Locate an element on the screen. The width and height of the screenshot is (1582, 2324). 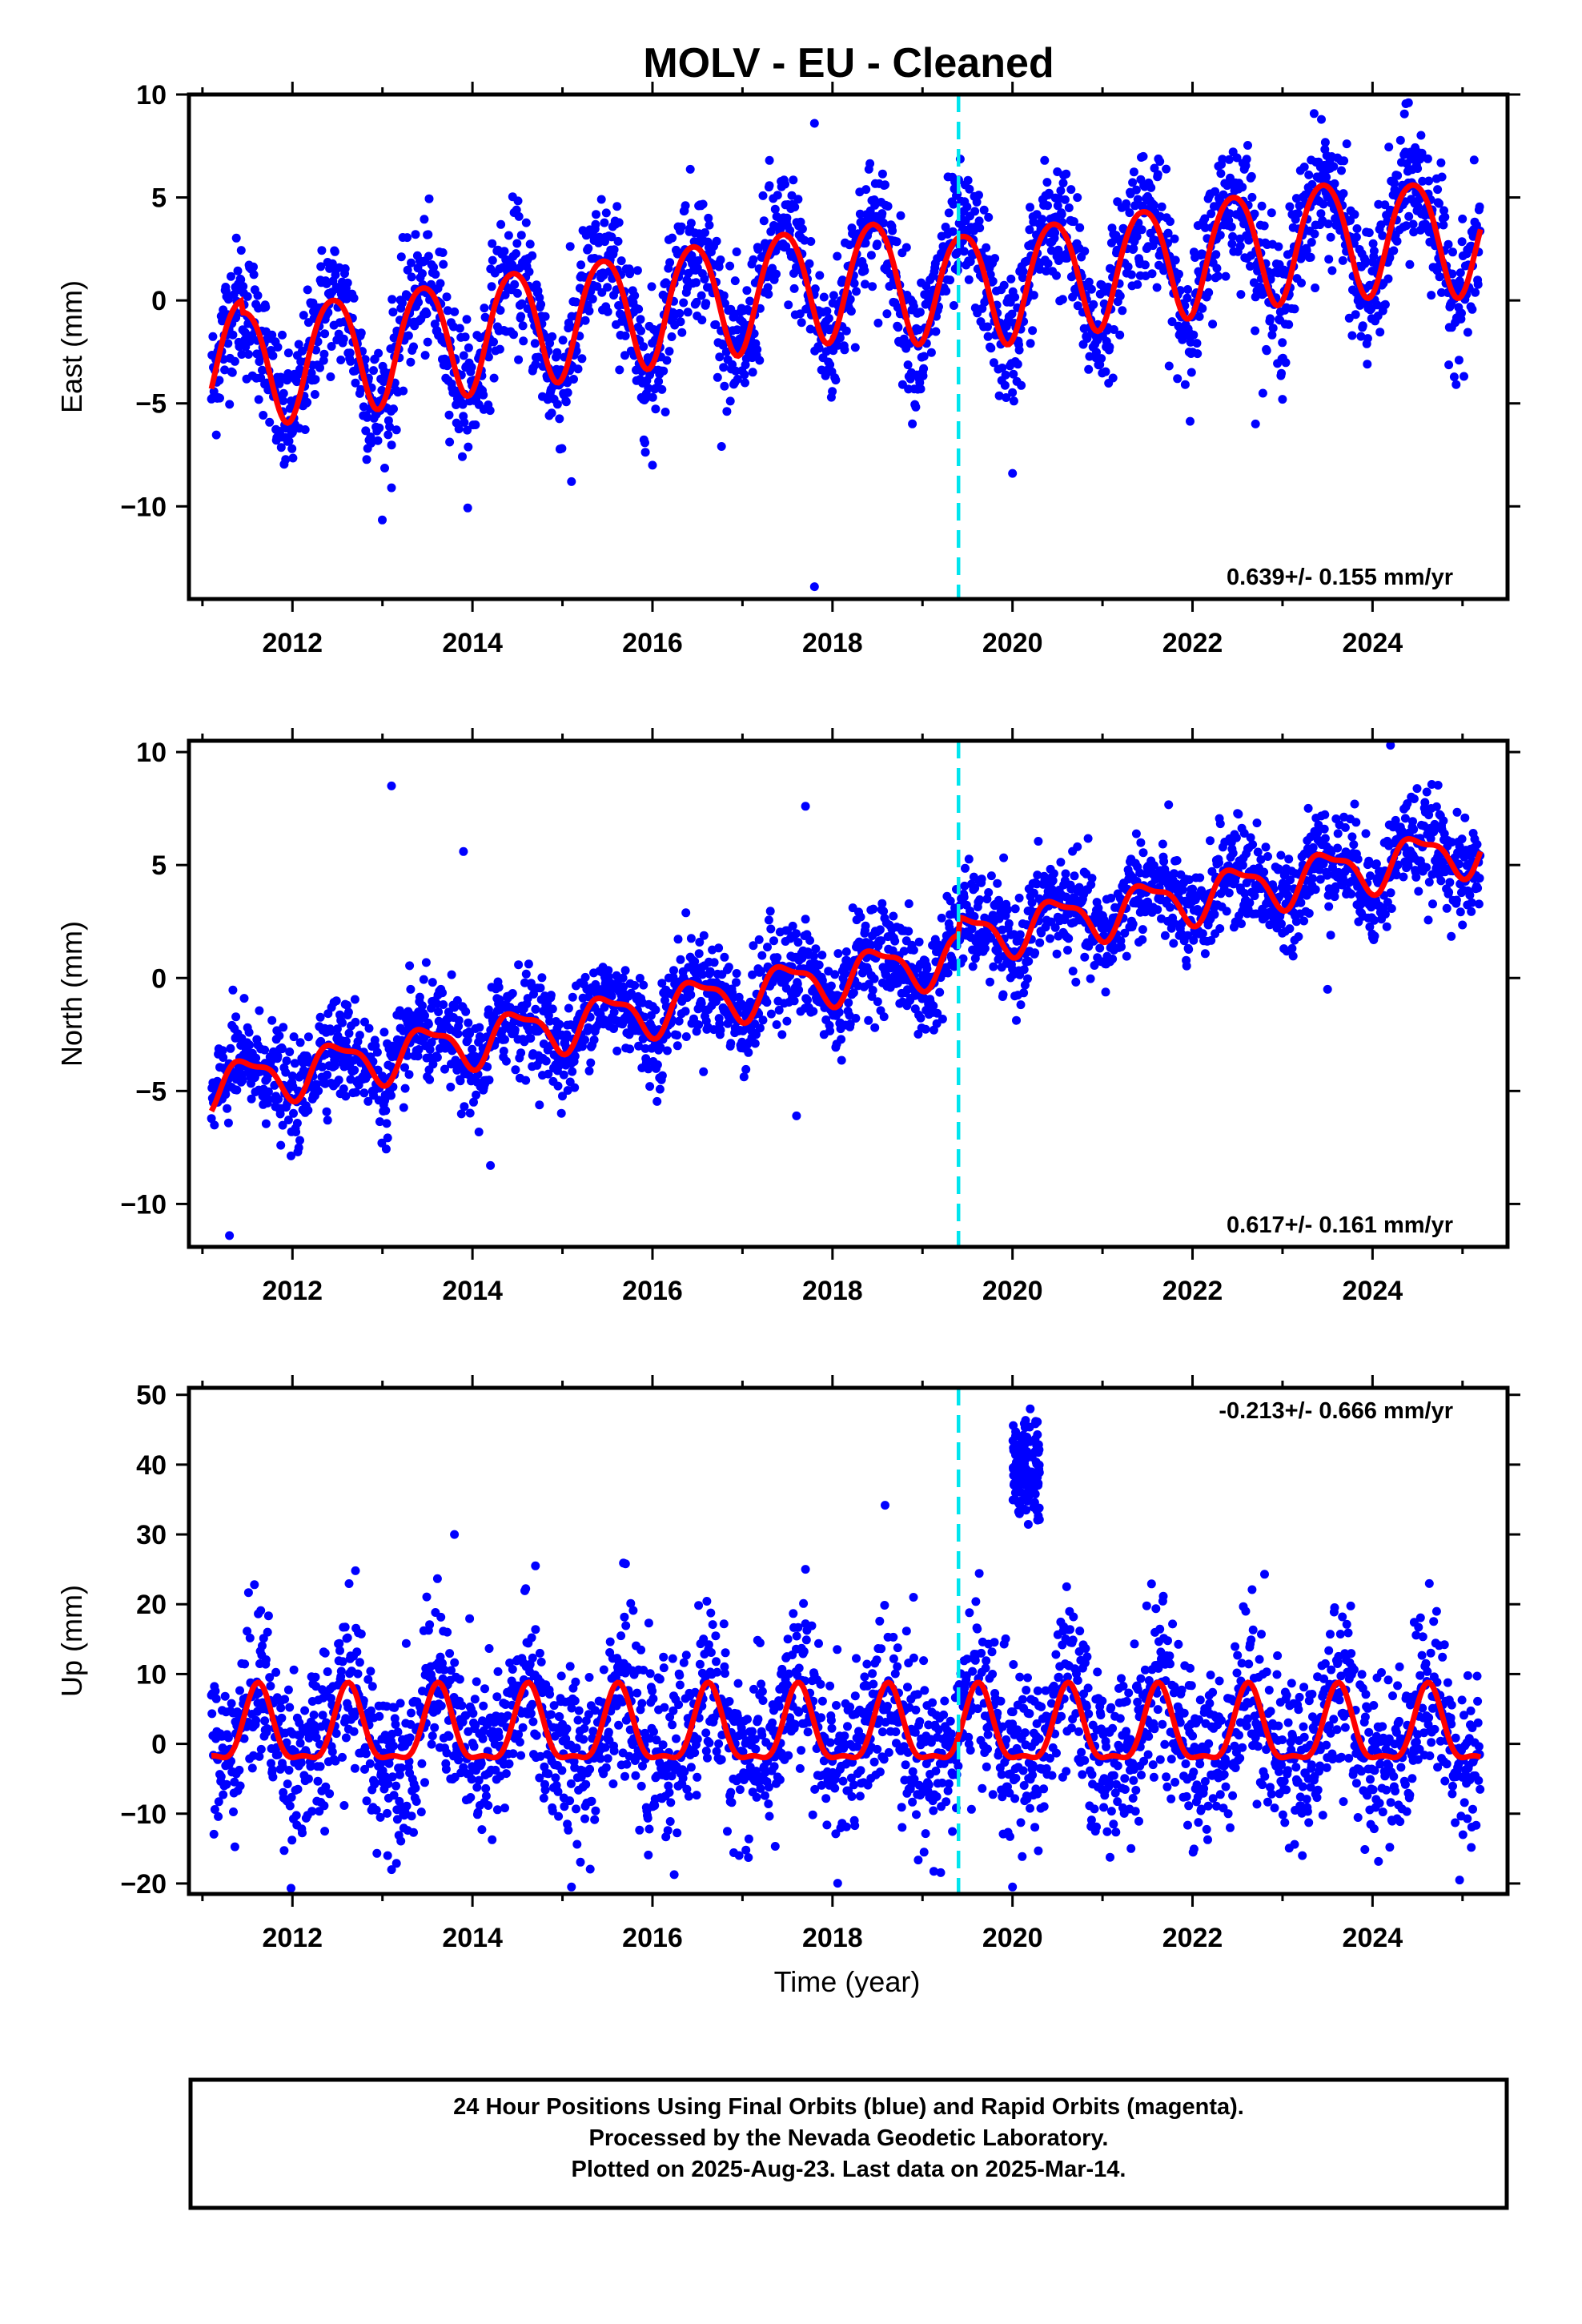
east-outlier-point is located at coordinates (1282, 399).